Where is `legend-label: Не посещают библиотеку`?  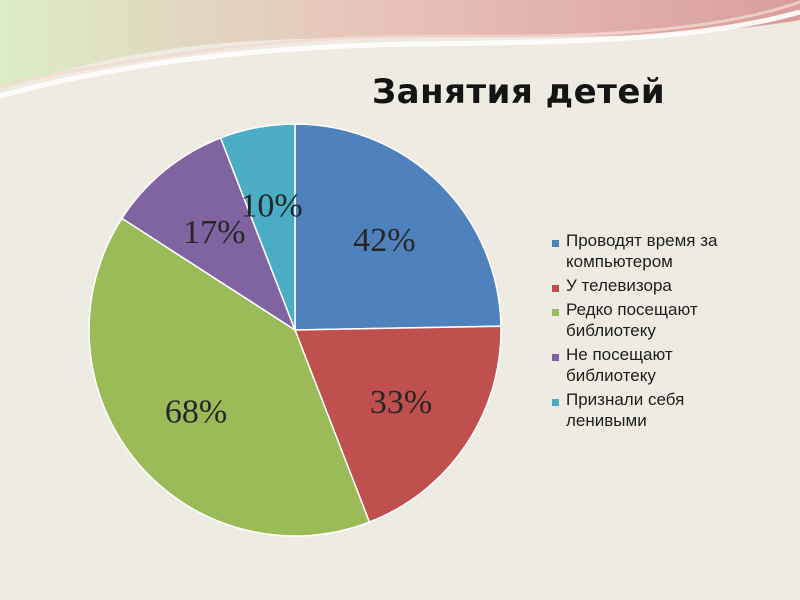 legend-label: Не посещают библиотеку is located at coordinates (619, 365).